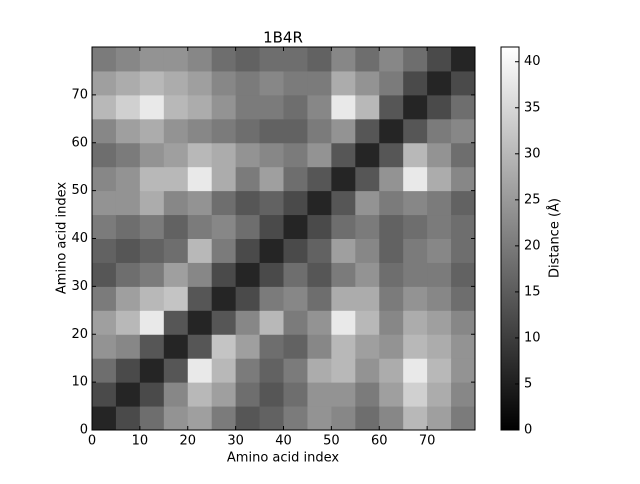 The height and width of the screenshot is (484, 640). What do you see at coordinates (532, 337) in the screenshot?
I see `colorbar-tick-label: 10` at bounding box center [532, 337].